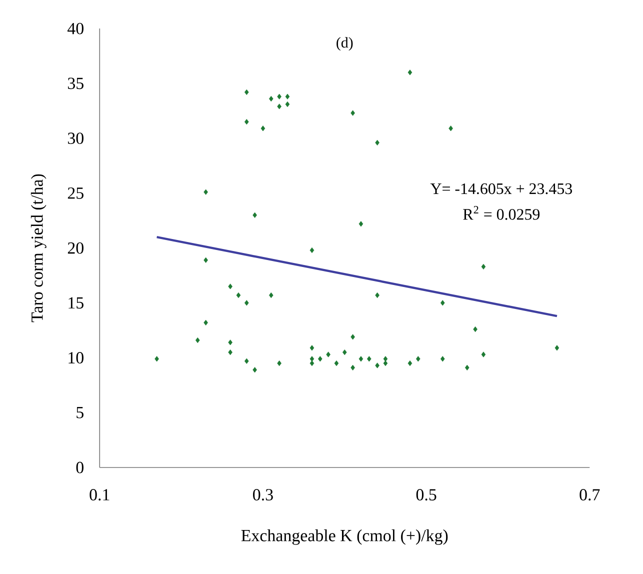 The image size is (643, 574). I want to click on x-axis-title: Exchangeable K (cmol (+)/kg), so click(344, 537).